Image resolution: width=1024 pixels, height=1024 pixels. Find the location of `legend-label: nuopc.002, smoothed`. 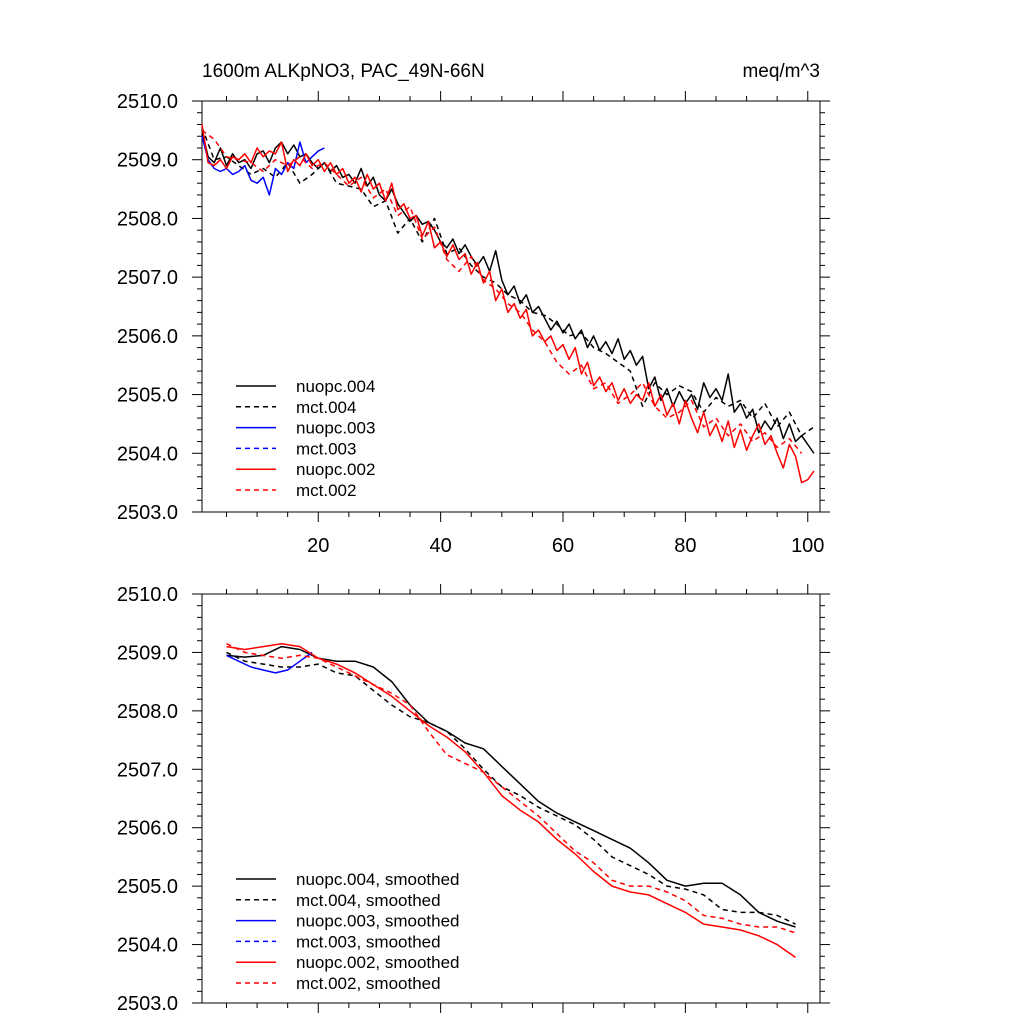

legend-label: nuopc.002, smoothed is located at coordinates (378, 962).